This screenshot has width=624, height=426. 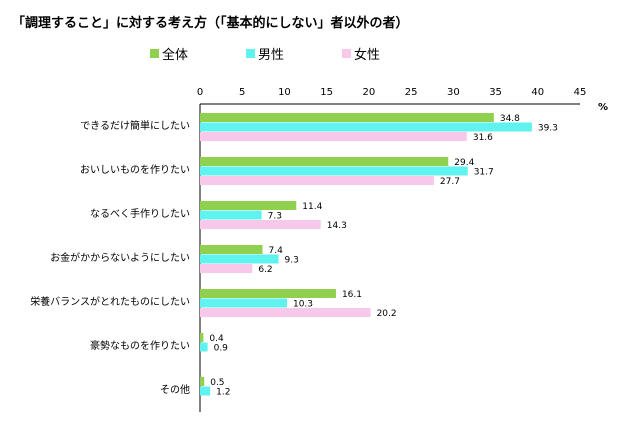 What do you see at coordinates (251, 53) in the screenshot?
I see `legend-swatch-male` at bounding box center [251, 53].